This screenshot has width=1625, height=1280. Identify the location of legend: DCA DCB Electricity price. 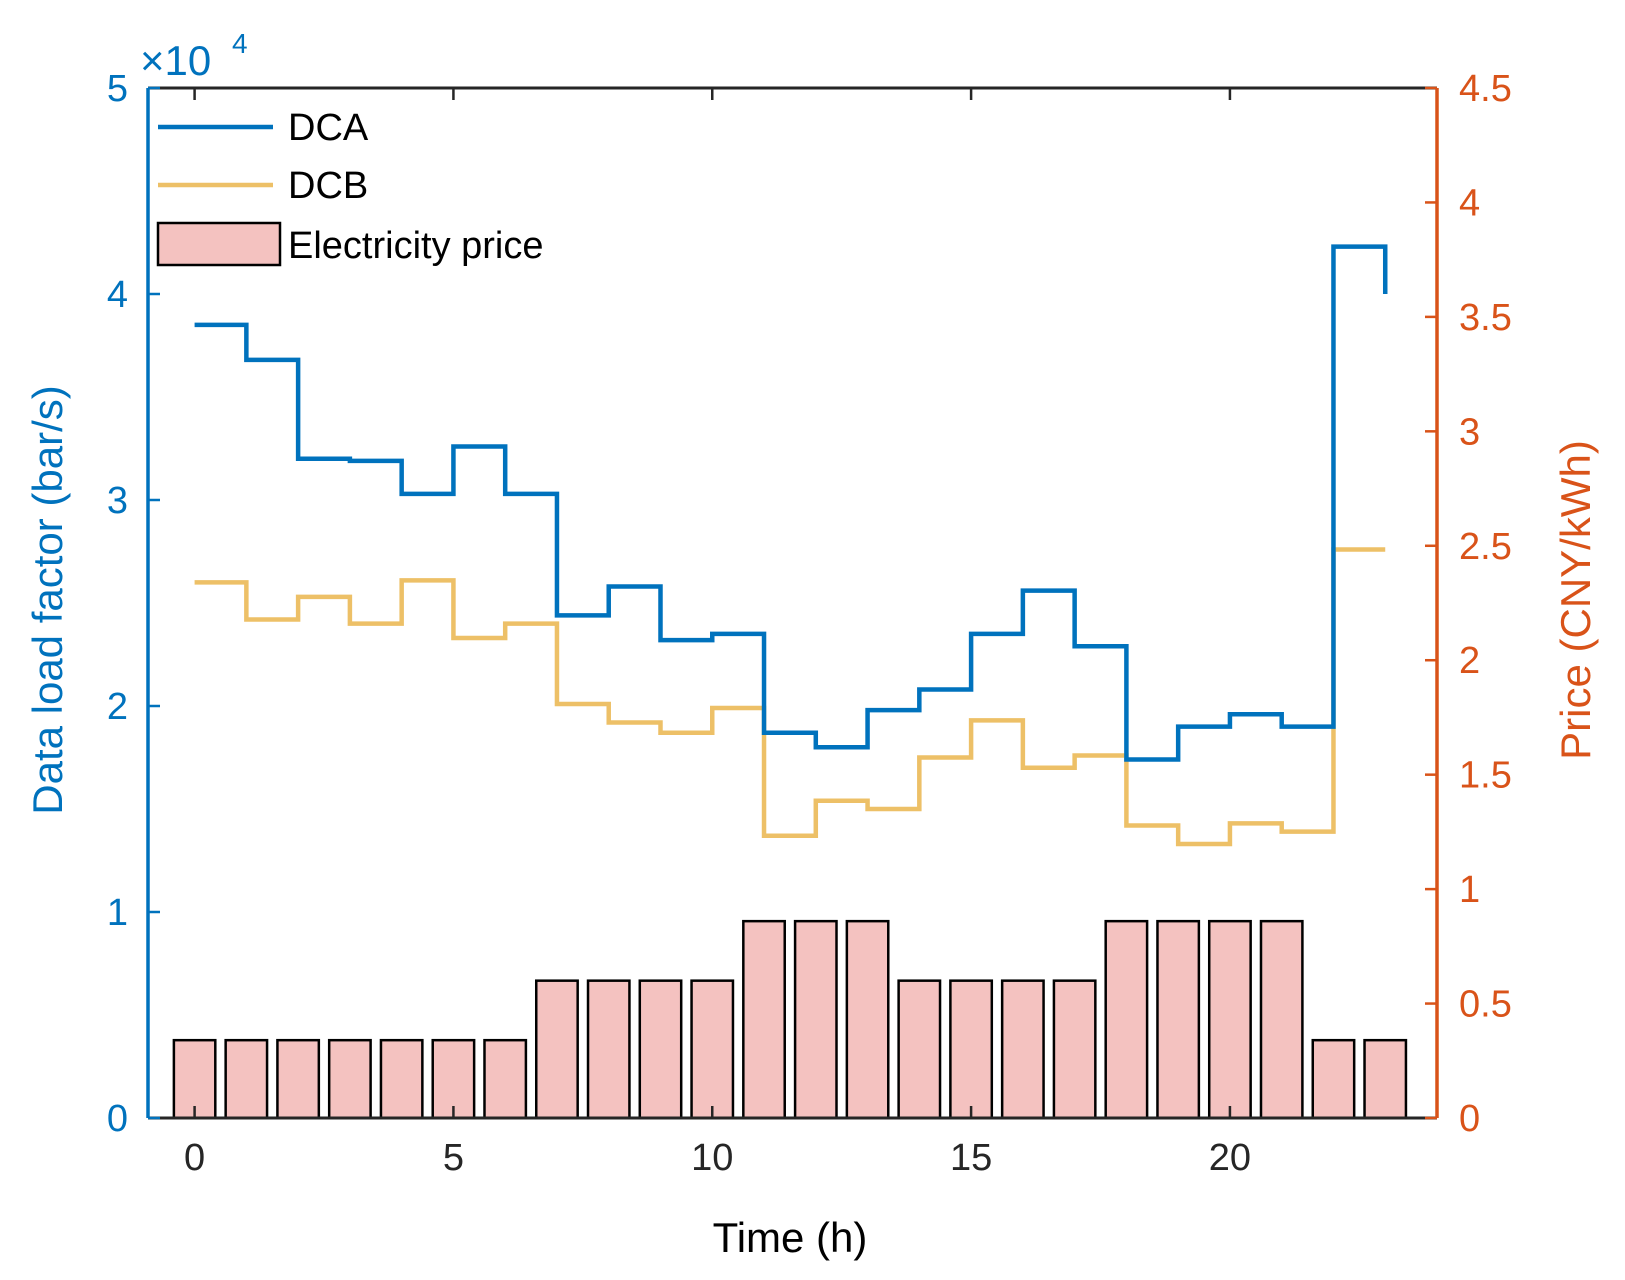
(350, 187).